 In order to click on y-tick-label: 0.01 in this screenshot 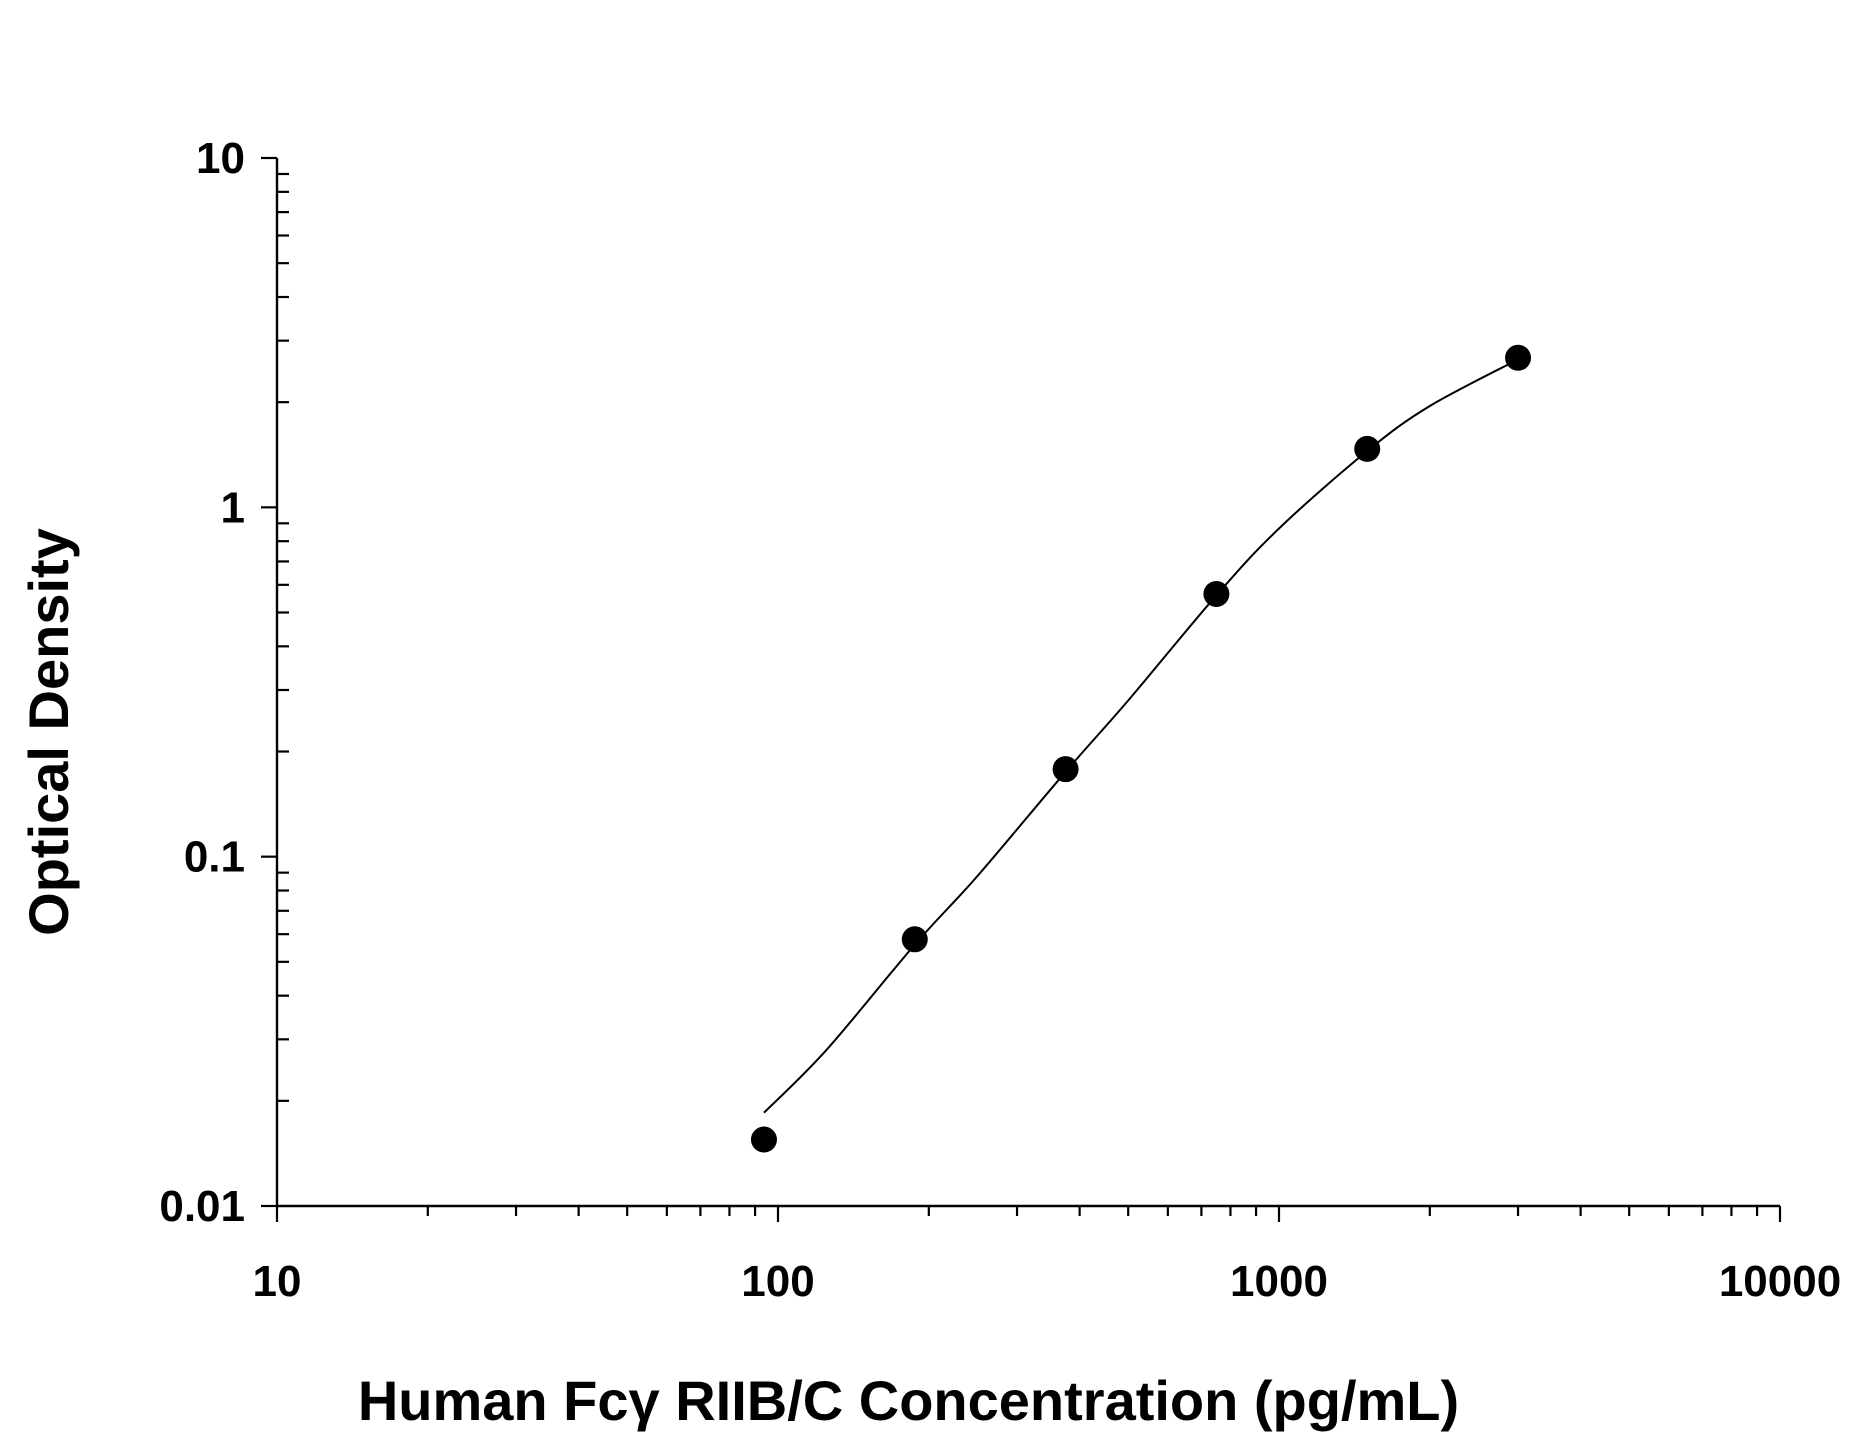, I will do `click(202, 1206)`.